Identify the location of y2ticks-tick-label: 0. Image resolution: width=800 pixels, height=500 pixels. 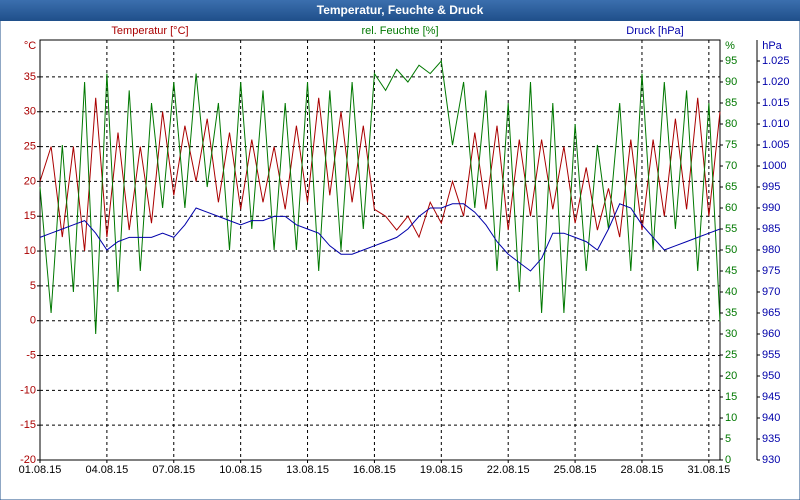
(728, 460).